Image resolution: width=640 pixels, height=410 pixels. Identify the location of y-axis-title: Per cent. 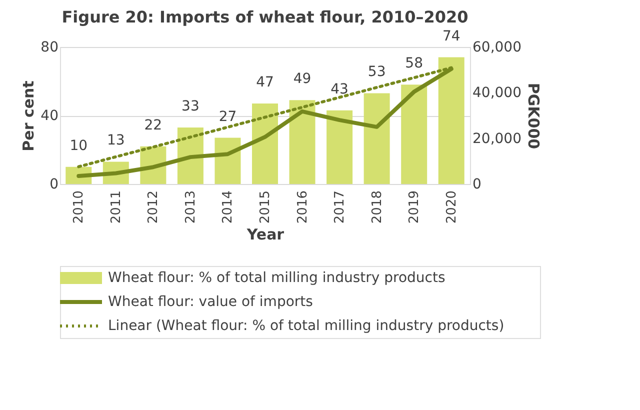
(29, 116).